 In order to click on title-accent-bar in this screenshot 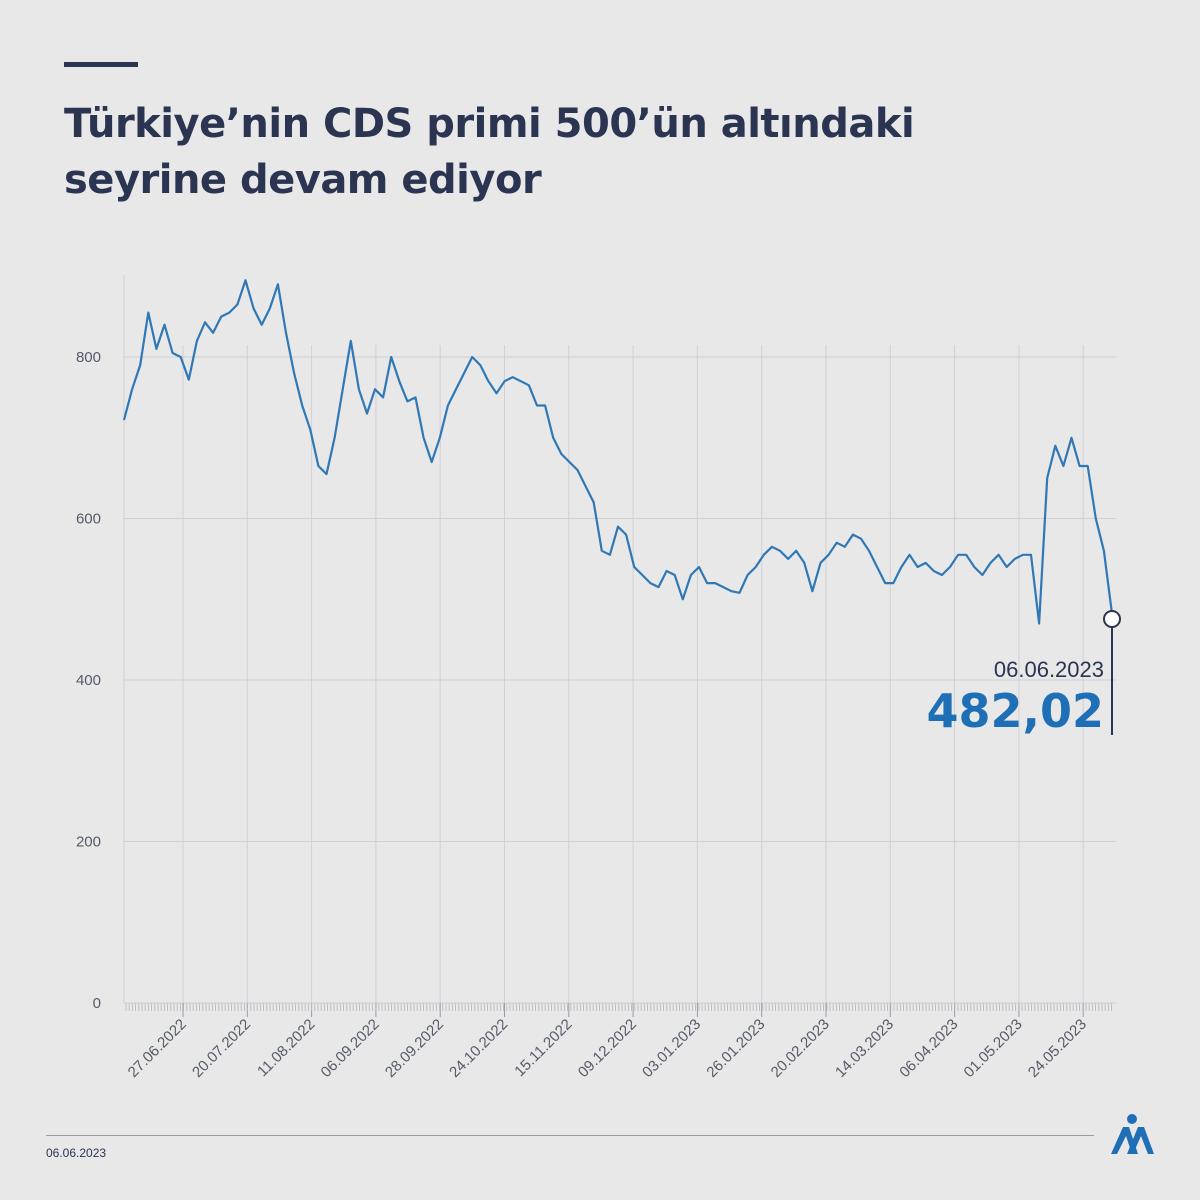, I will do `click(101, 64)`.